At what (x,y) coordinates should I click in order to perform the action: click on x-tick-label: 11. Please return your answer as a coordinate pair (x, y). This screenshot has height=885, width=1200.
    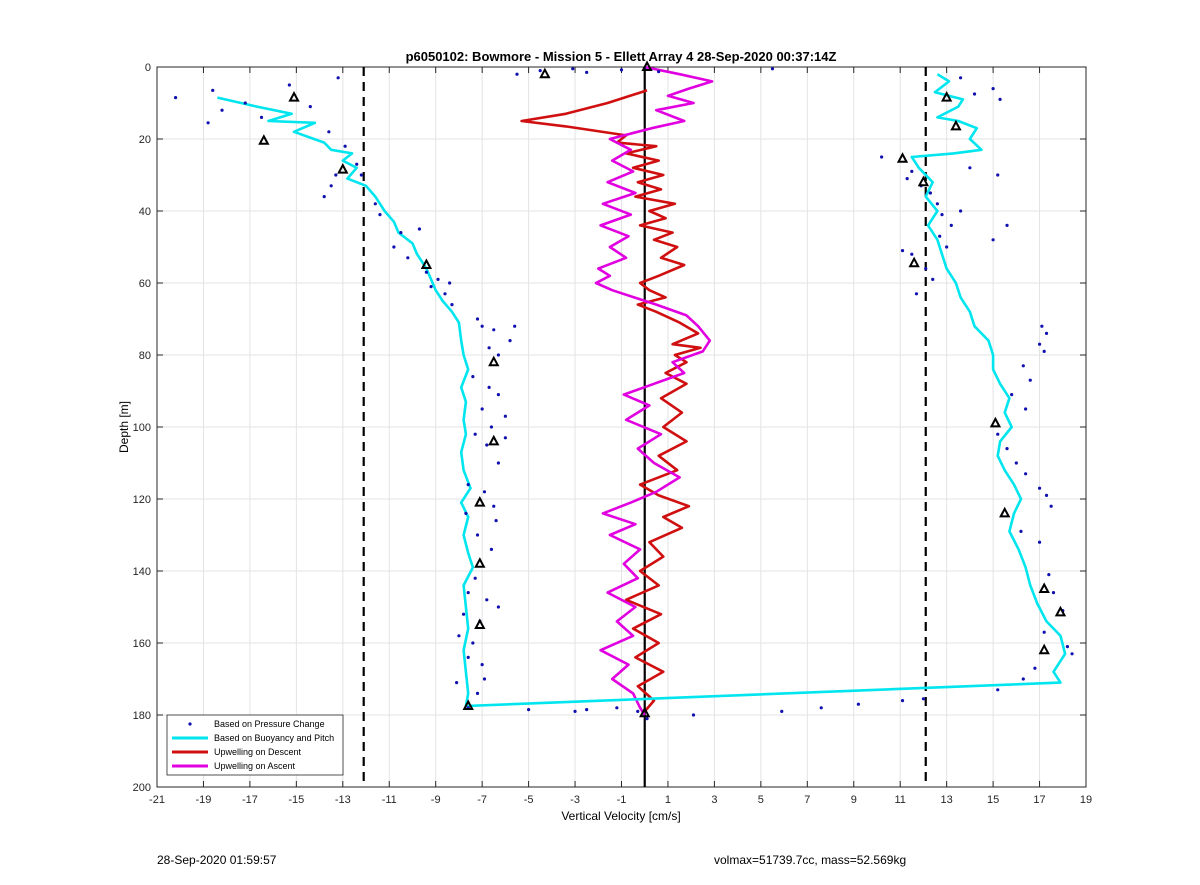
    Looking at the image, I should click on (899, 800).